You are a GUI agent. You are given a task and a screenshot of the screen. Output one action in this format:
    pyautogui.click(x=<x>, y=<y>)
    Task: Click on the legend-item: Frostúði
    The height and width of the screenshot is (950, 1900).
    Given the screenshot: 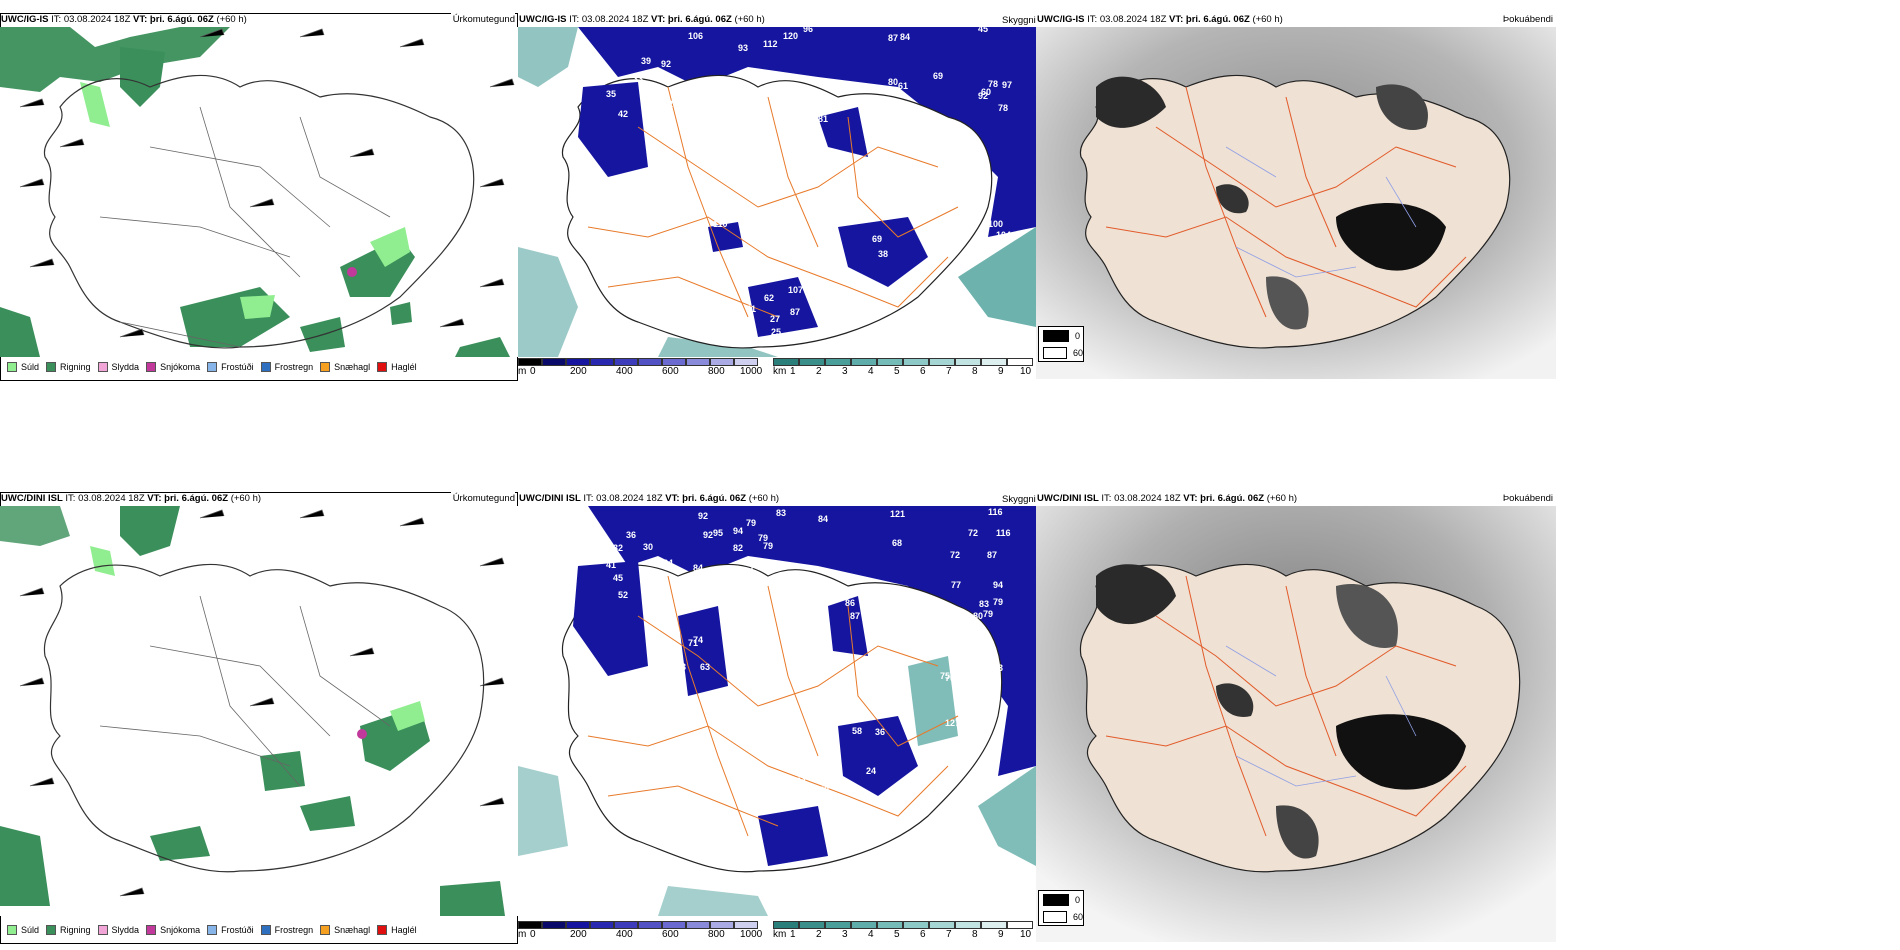 What is the action you would take?
    pyautogui.click(x=230, y=367)
    